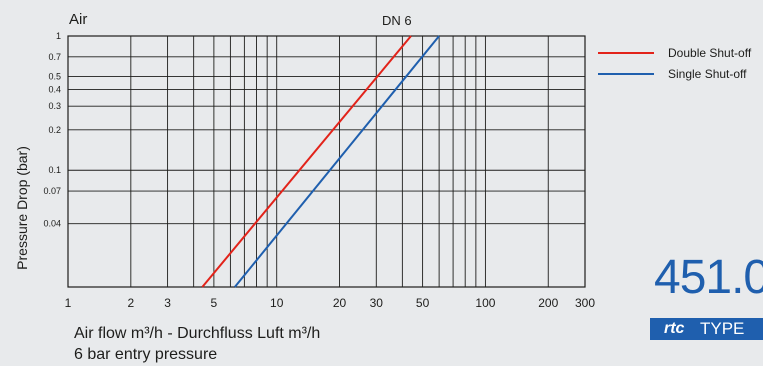 This screenshot has height=366, width=763. What do you see at coordinates (52, 191) in the screenshot?
I see `y-tick-label: 0.07` at bounding box center [52, 191].